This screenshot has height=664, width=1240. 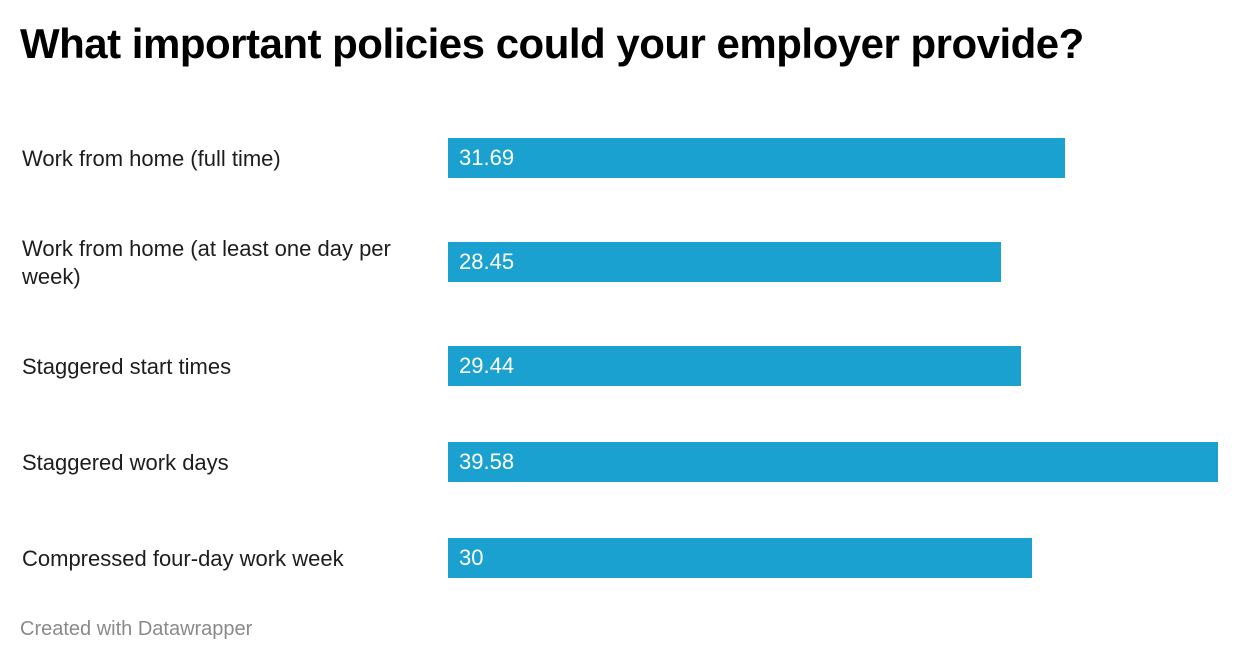 What do you see at coordinates (487, 365) in the screenshot?
I see `bar-value-label: 29.44` at bounding box center [487, 365].